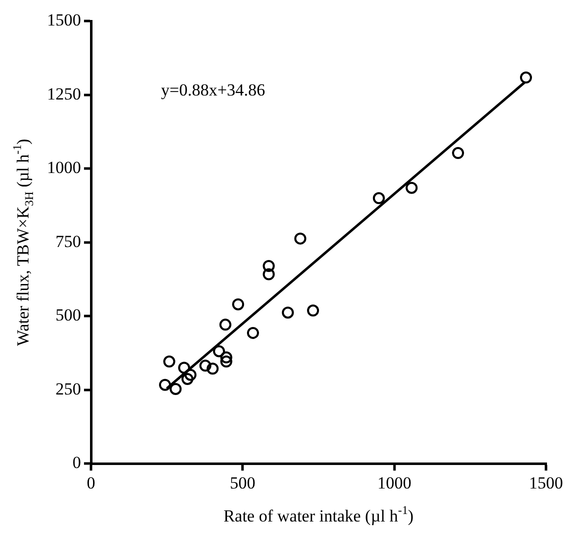 The height and width of the screenshot is (541, 576). I want to click on x-tick-label: 500, so click(243, 482).